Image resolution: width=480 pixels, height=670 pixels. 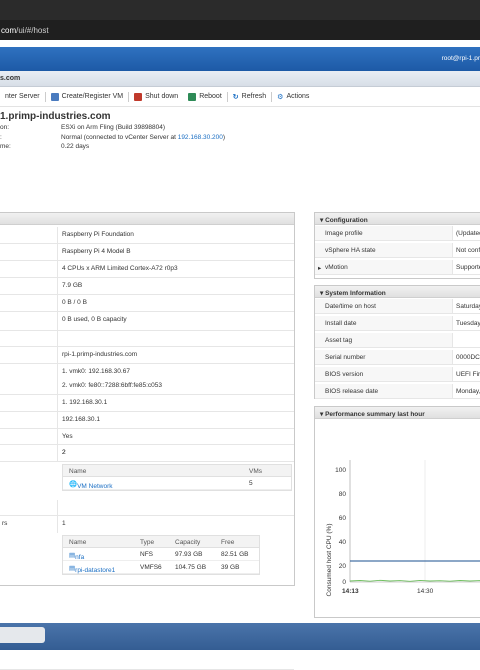 What do you see at coordinates (466, 323) in the screenshot?
I see `sysinfo-value: Tuesday,` at bounding box center [466, 323].